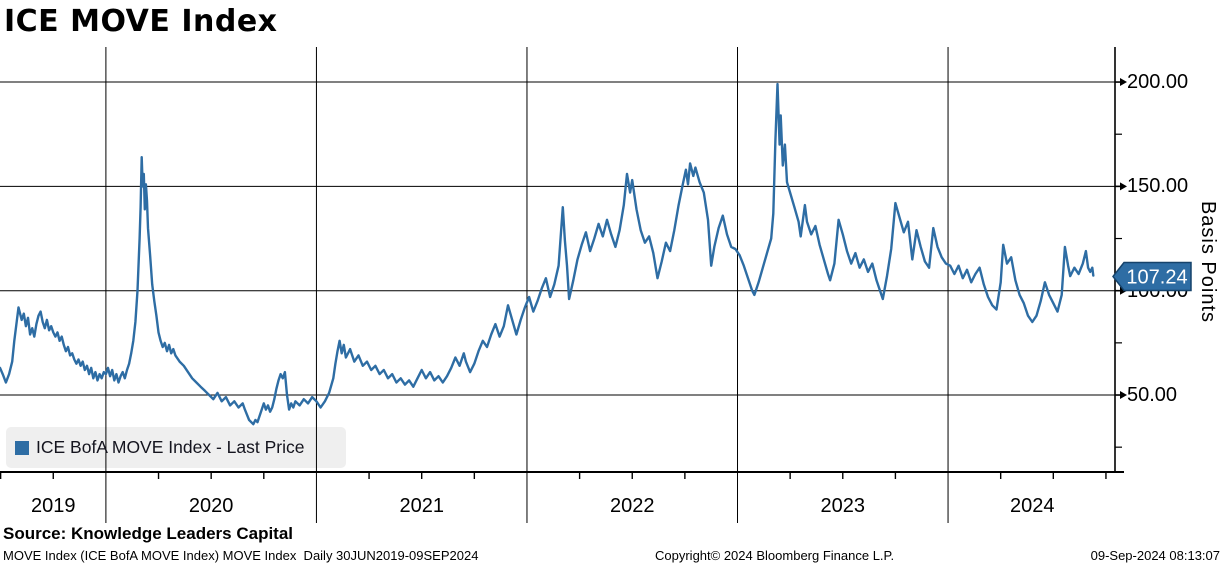  I want to click on x-year-label: 2019, so click(53, 506).